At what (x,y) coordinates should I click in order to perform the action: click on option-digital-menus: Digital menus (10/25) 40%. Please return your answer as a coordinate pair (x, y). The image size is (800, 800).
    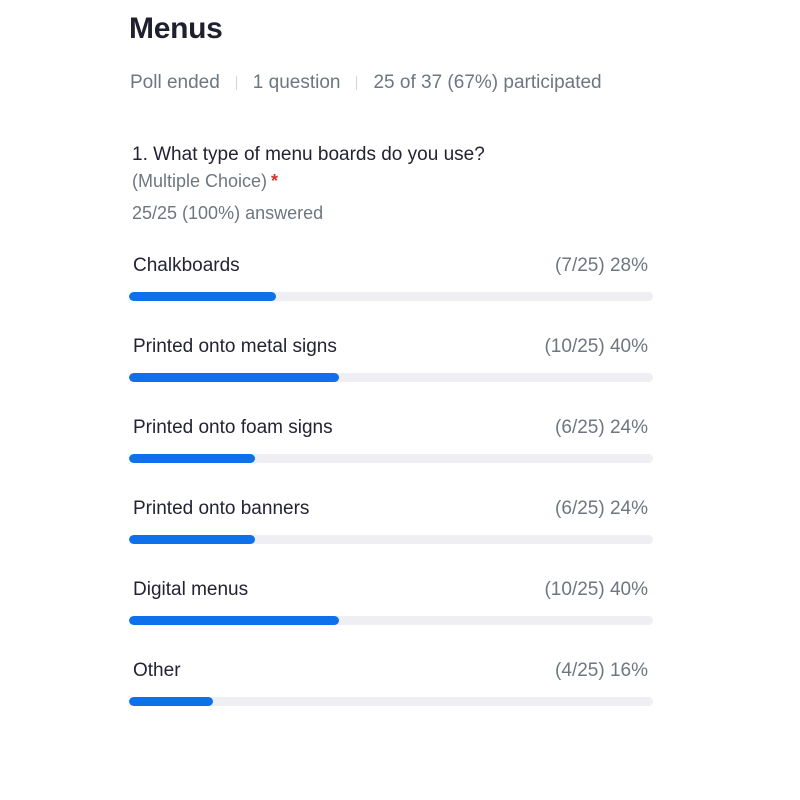
    Looking at the image, I should click on (391, 617).